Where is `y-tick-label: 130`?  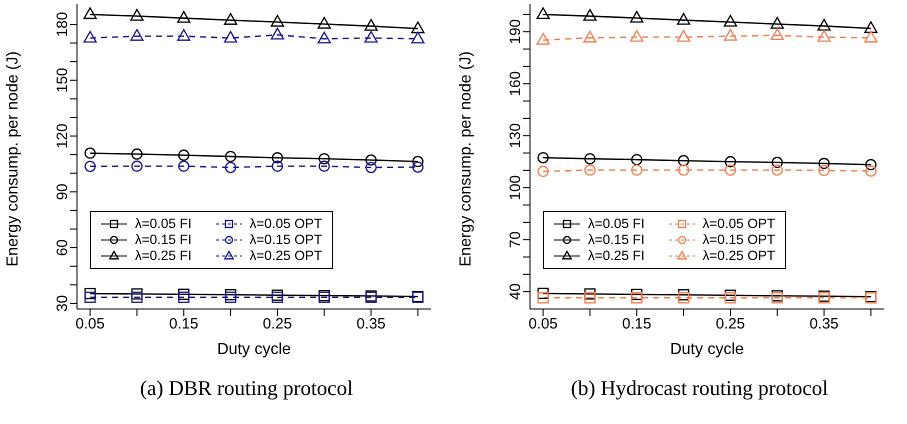
y-tick-label: 130 is located at coordinates (515, 135).